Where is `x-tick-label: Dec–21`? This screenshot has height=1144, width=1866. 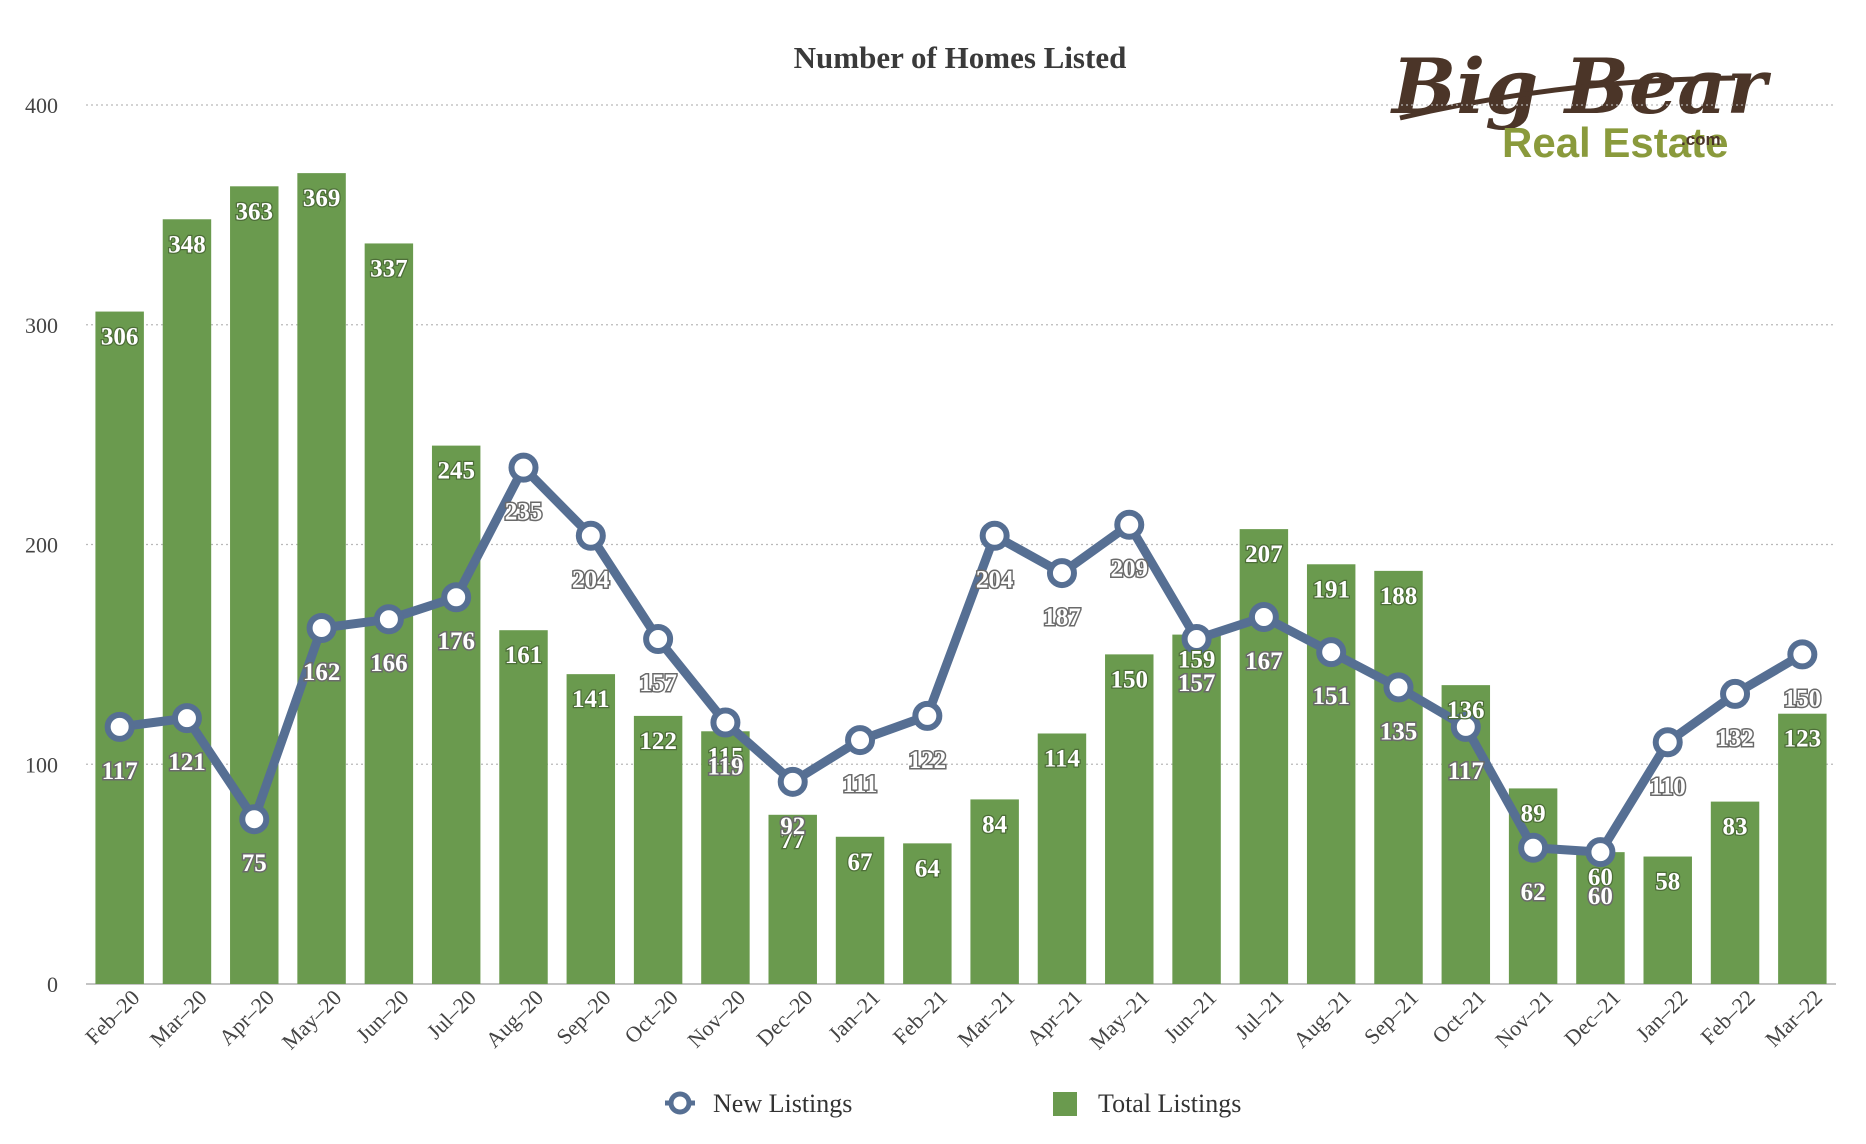
x-tick-label: Dec–21 is located at coordinates (1592, 1018).